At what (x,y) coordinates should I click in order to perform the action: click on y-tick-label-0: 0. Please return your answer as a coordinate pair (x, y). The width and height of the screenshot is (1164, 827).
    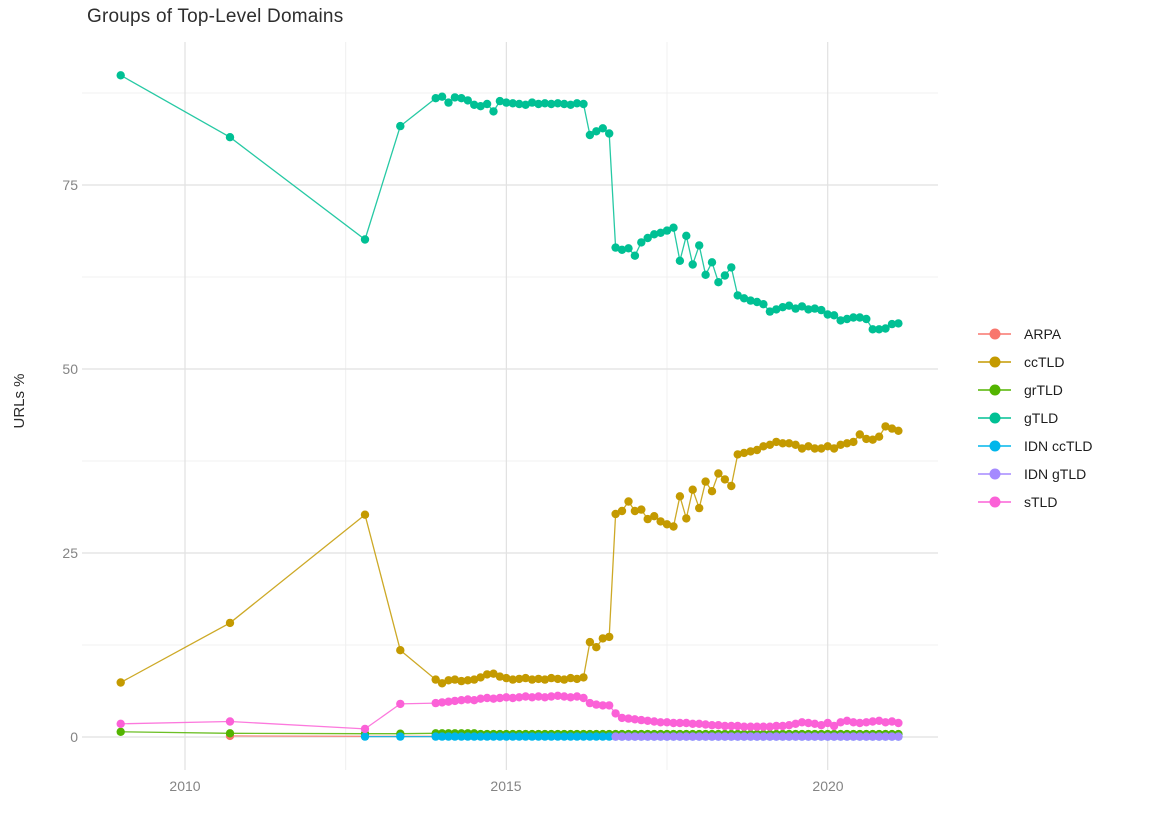
    Looking at the image, I should click on (74, 737).